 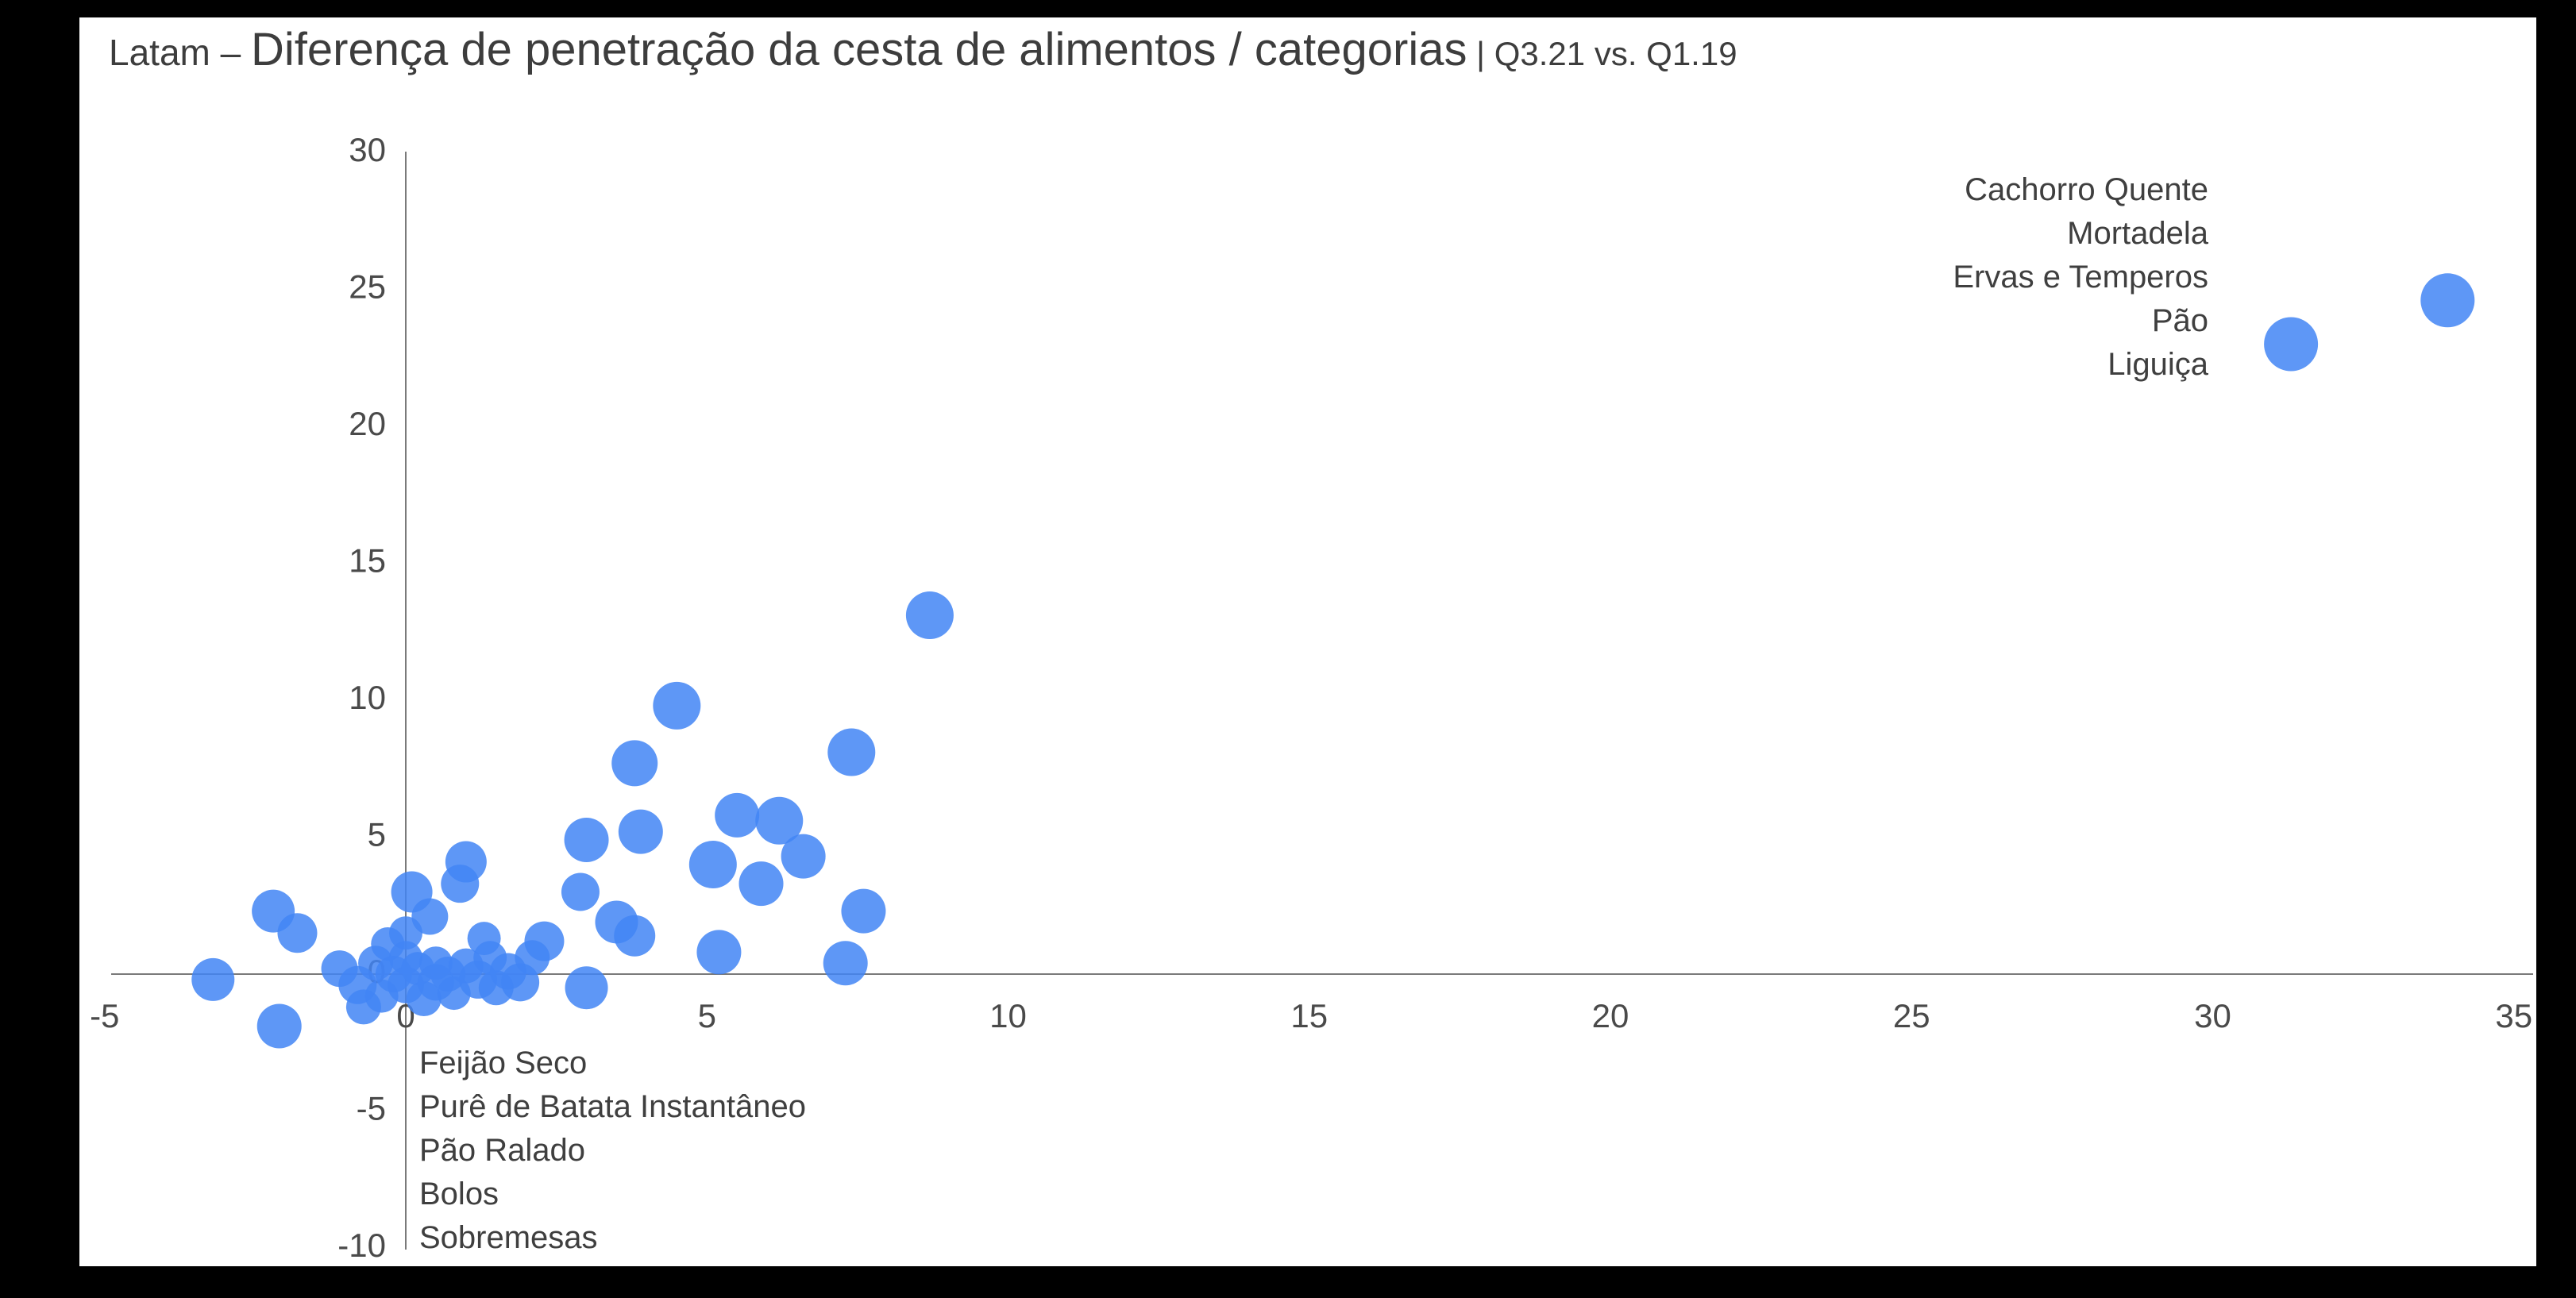 What do you see at coordinates (2513, 1015) in the screenshot?
I see `x-tick-label: 35` at bounding box center [2513, 1015].